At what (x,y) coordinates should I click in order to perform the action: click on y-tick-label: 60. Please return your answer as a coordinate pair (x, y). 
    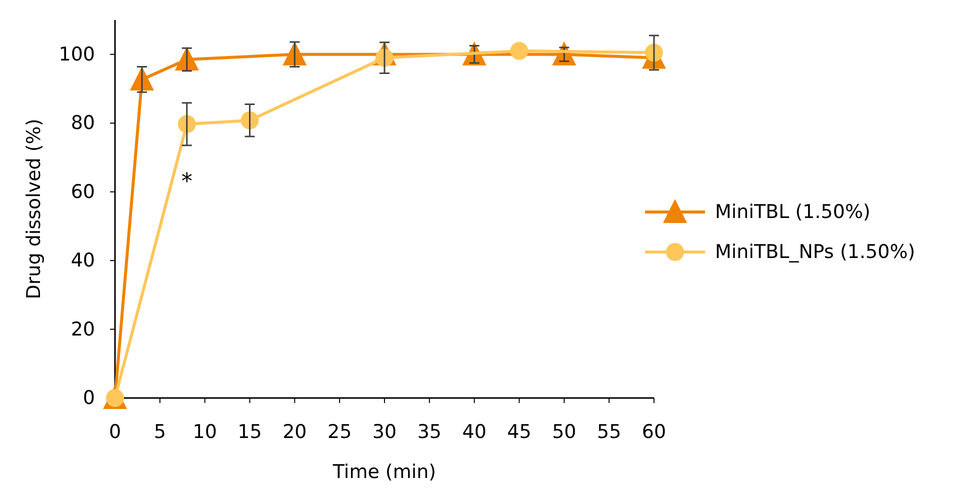
    Looking at the image, I should click on (82, 191).